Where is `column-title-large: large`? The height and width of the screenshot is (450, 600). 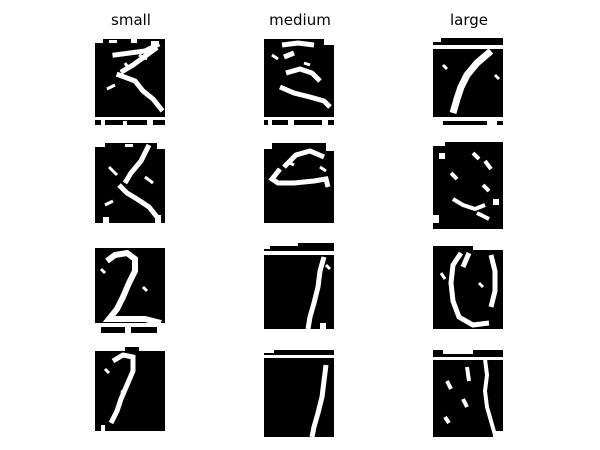 column-title-large: large is located at coordinates (468, 20).